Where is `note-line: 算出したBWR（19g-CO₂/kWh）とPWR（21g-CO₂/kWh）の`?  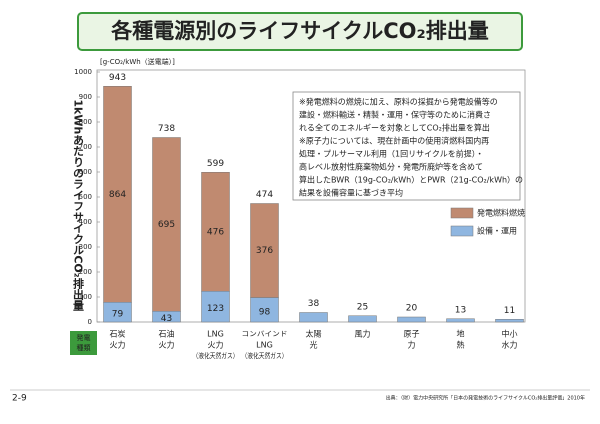 note-line: 算出したBWR（19g-CO₂/kWh）とPWR（21g-CO₂/kWh）の is located at coordinates (411, 180).